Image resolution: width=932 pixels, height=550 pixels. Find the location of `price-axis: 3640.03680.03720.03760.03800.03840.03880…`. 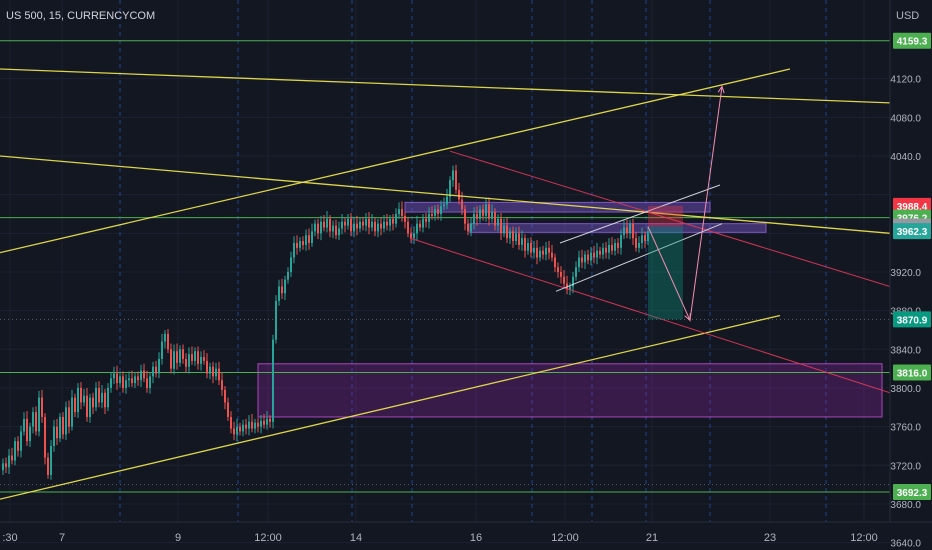

price-axis: 3640.03680.03720.03760.03800.03840.03880… is located at coordinates (905, 275).